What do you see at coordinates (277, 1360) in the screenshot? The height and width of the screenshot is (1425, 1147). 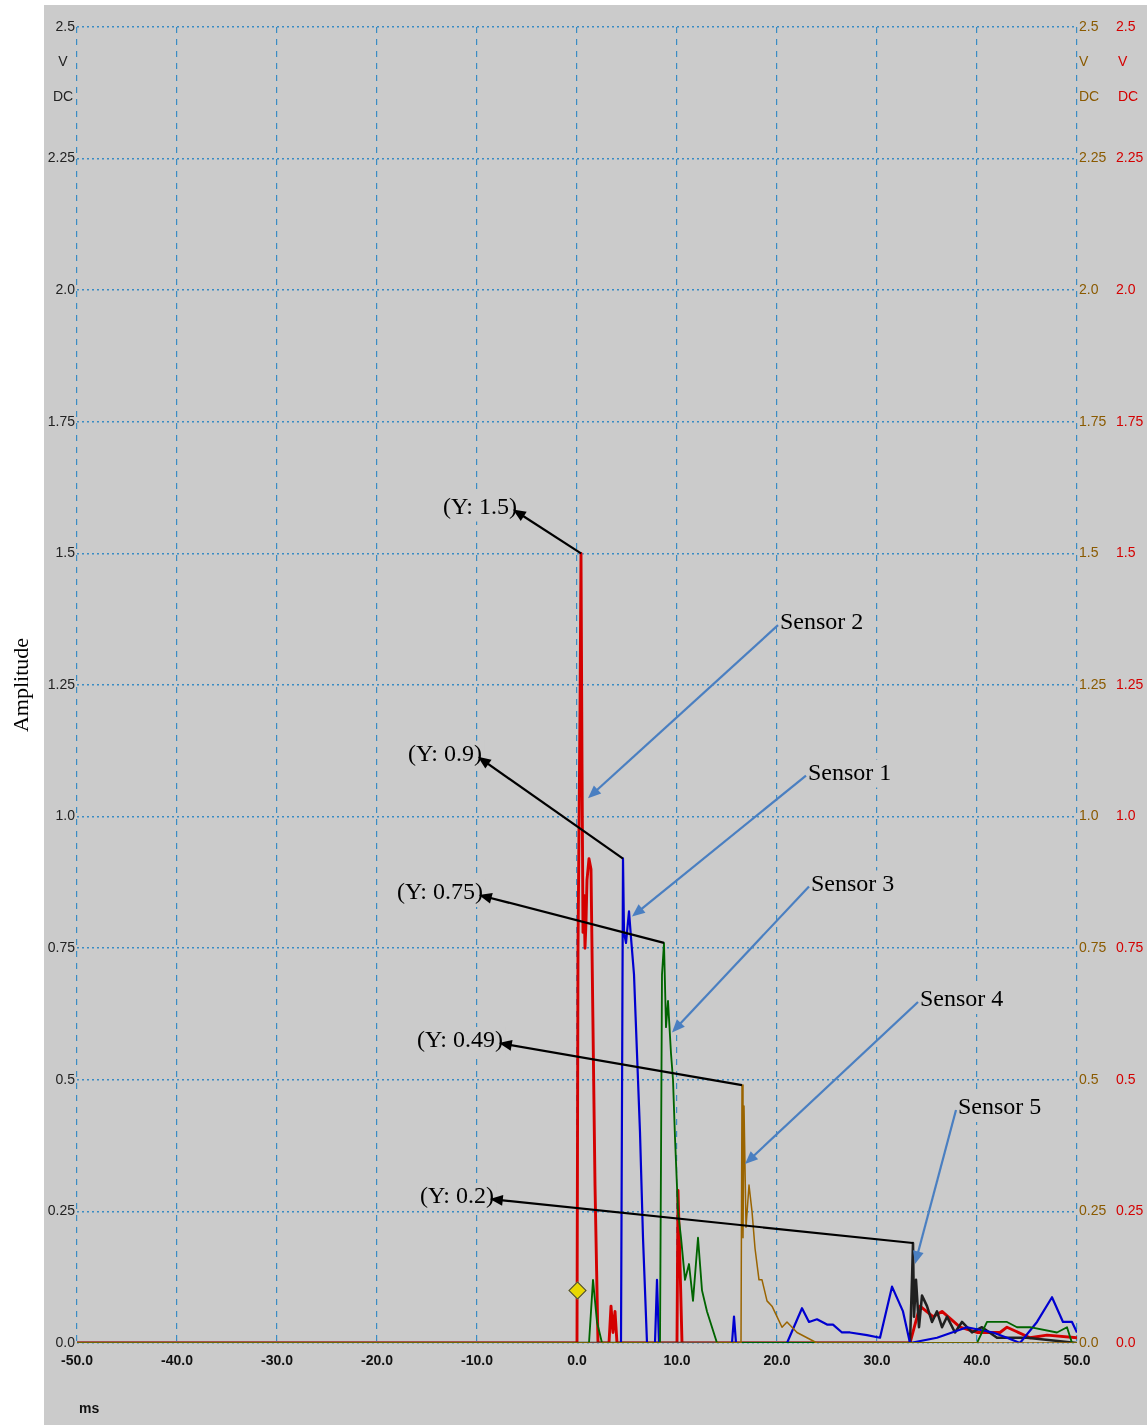 I see `x-tick-label: -30.0` at bounding box center [277, 1360].